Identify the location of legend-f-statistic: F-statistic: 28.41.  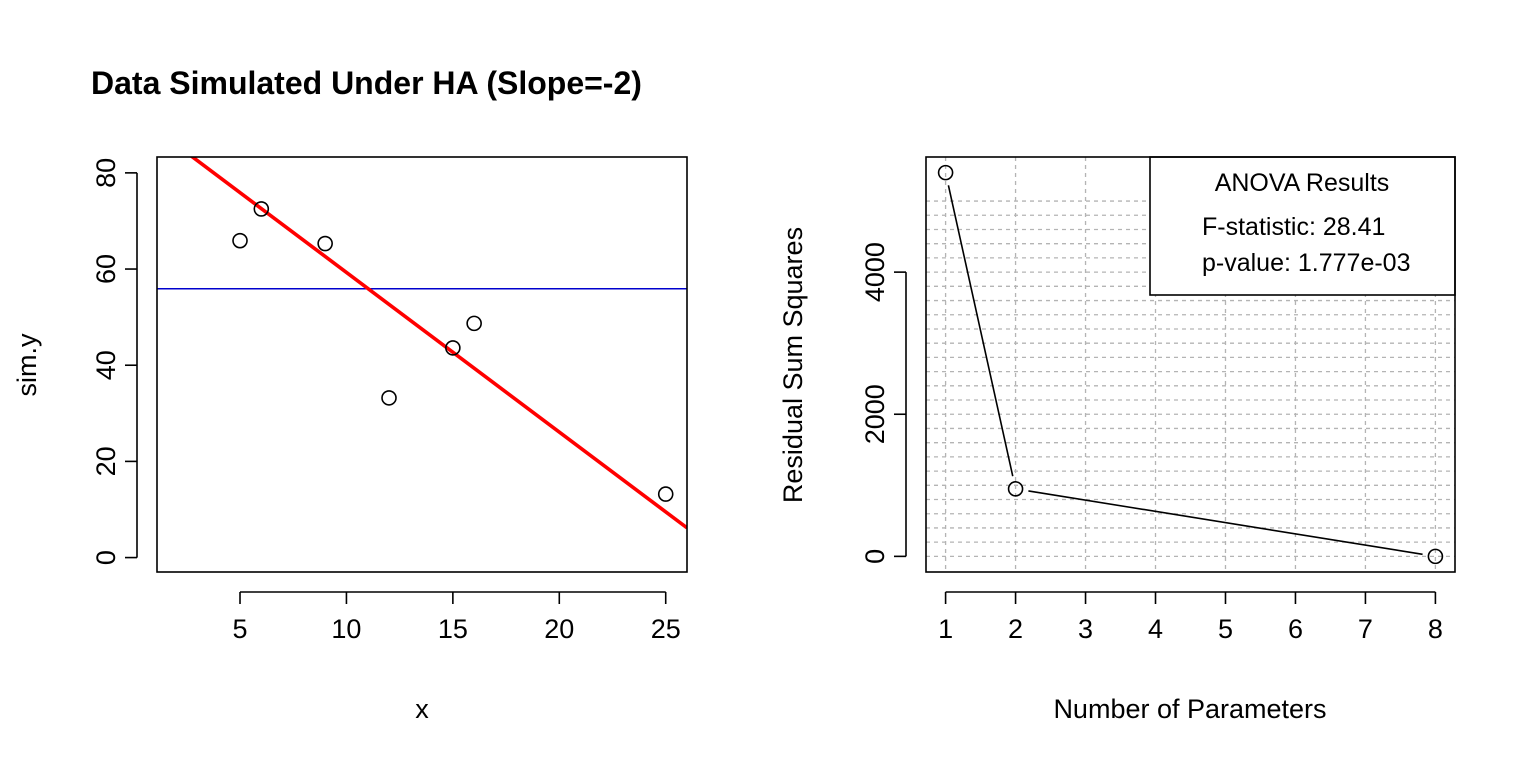
(1293, 227).